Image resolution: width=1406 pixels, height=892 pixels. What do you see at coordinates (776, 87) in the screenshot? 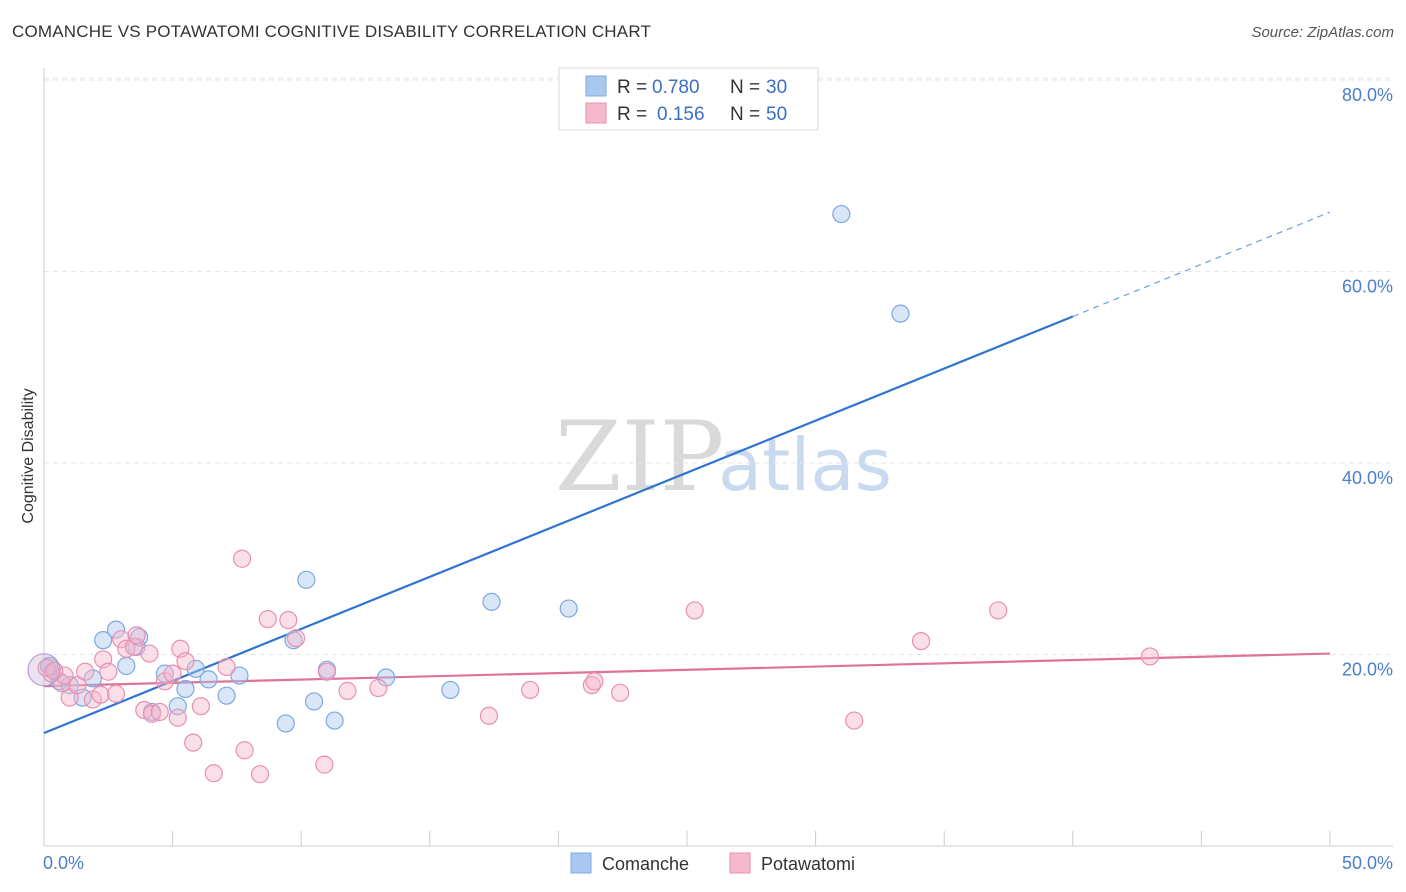
I see `legend-n-value-comanche: 30` at bounding box center [776, 87].